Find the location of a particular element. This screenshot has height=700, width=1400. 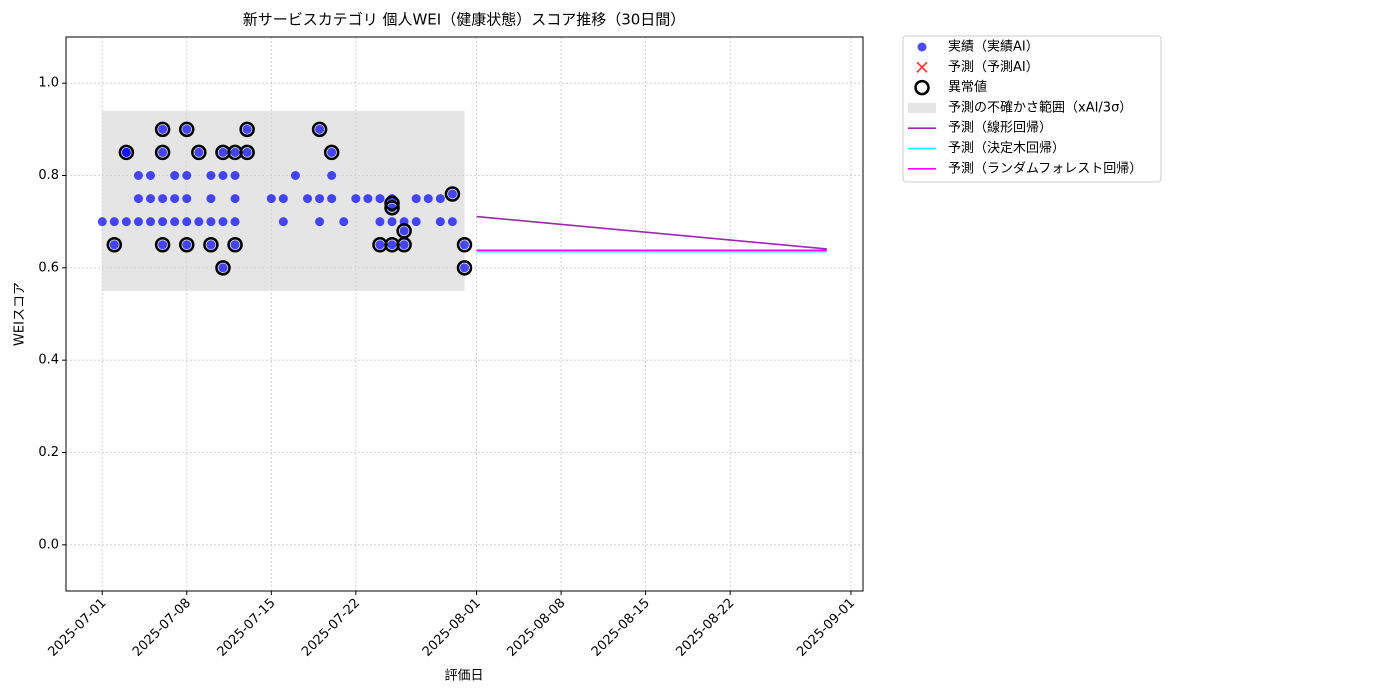

forecast-line is located at coordinates (651, 232).